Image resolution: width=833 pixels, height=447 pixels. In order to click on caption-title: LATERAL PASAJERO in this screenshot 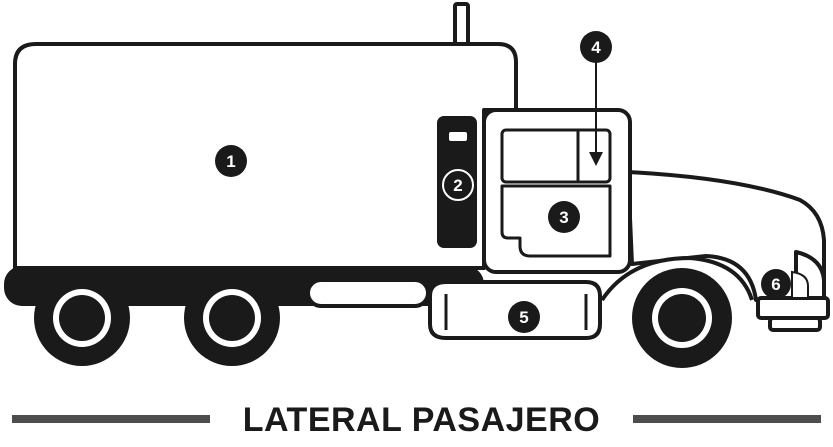, I will do `click(421, 420)`.